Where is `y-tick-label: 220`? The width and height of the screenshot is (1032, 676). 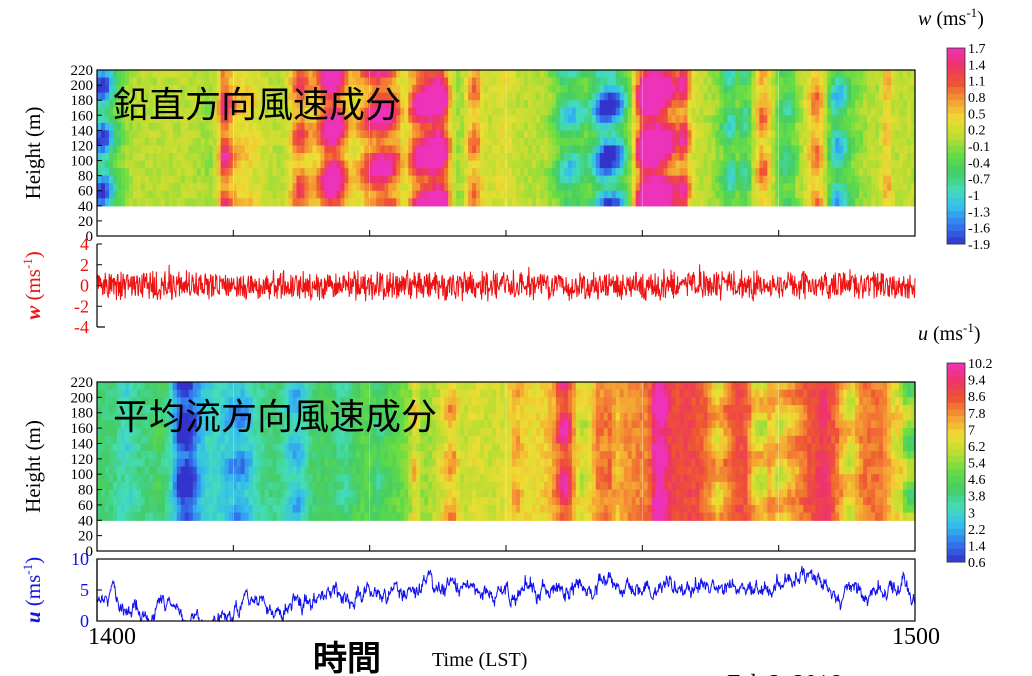 y-tick-label: 220 is located at coordinates (82, 71).